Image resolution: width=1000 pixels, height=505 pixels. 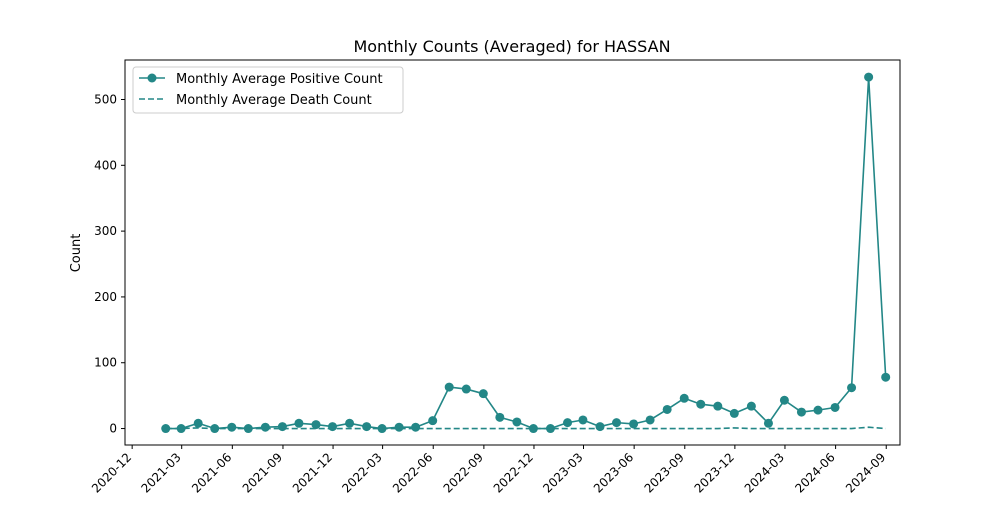 What do you see at coordinates (613, 472) in the screenshot?
I see `x-tick-label: 2023-06` at bounding box center [613, 472].